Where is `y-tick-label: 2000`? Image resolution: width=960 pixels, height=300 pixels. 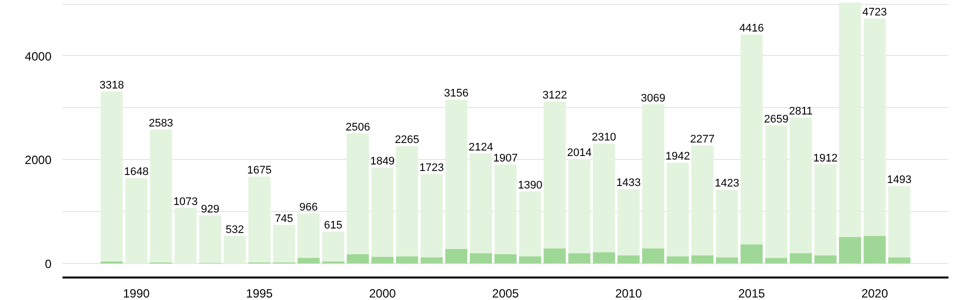 y-tick-label: 2000 is located at coordinates (38, 160).